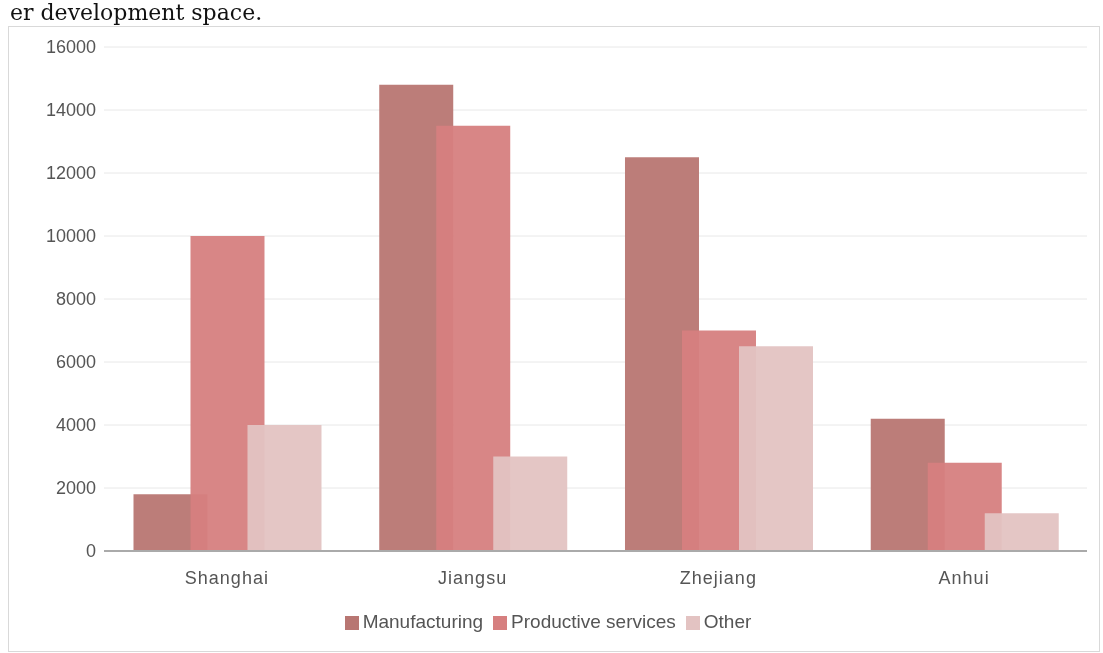  I want to click on y-tick-label: 14000, so click(70, 110).